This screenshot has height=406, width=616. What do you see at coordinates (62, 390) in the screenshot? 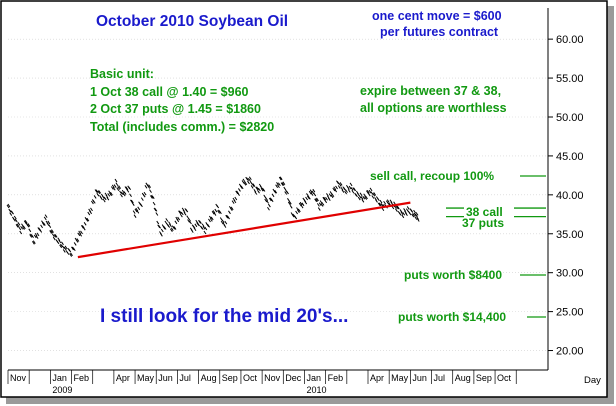
I see `x-year-label: 2009` at bounding box center [62, 390].